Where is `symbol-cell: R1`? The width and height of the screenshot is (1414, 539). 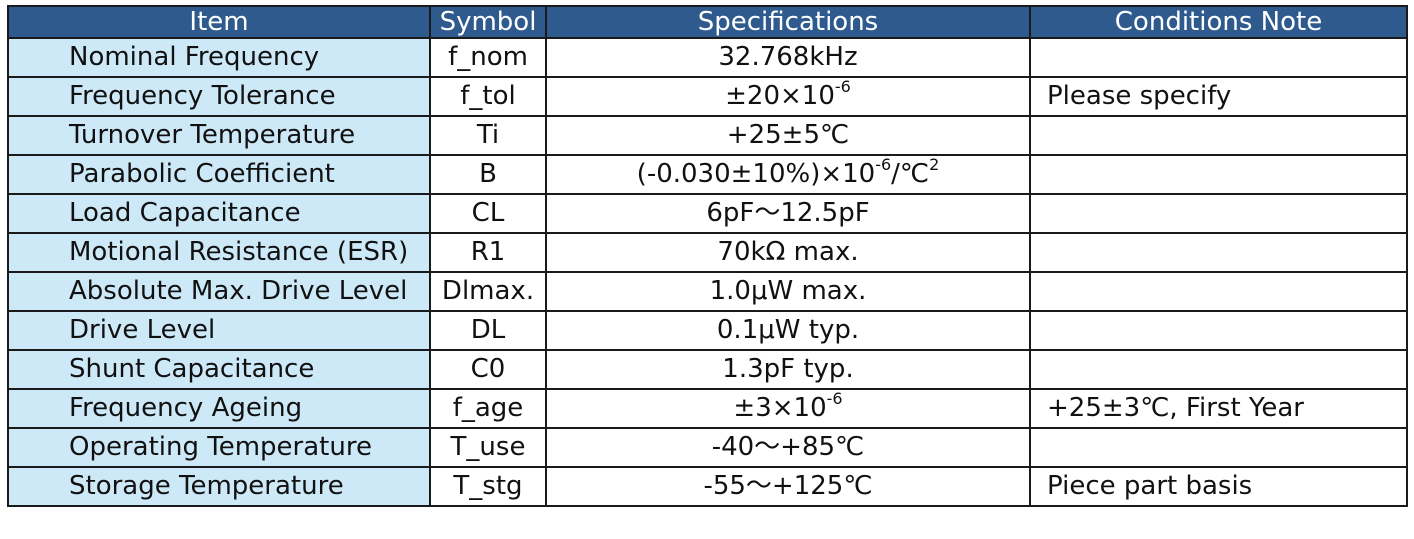 symbol-cell: R1 is located at coordinates (488, 252).